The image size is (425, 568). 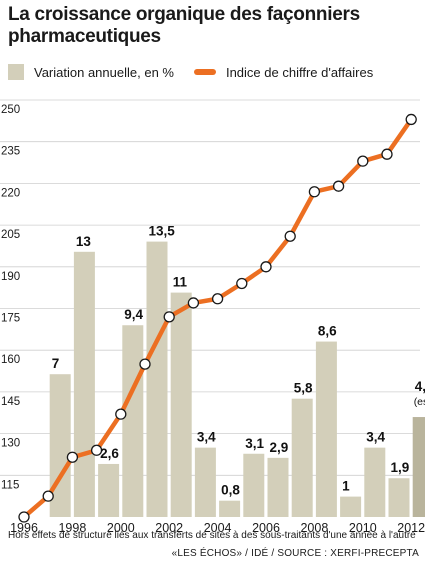 What do you see at coordinates (346, 486) in the screenshot?
I see `data-label-2009: 1` at bounding box center [346, 486].